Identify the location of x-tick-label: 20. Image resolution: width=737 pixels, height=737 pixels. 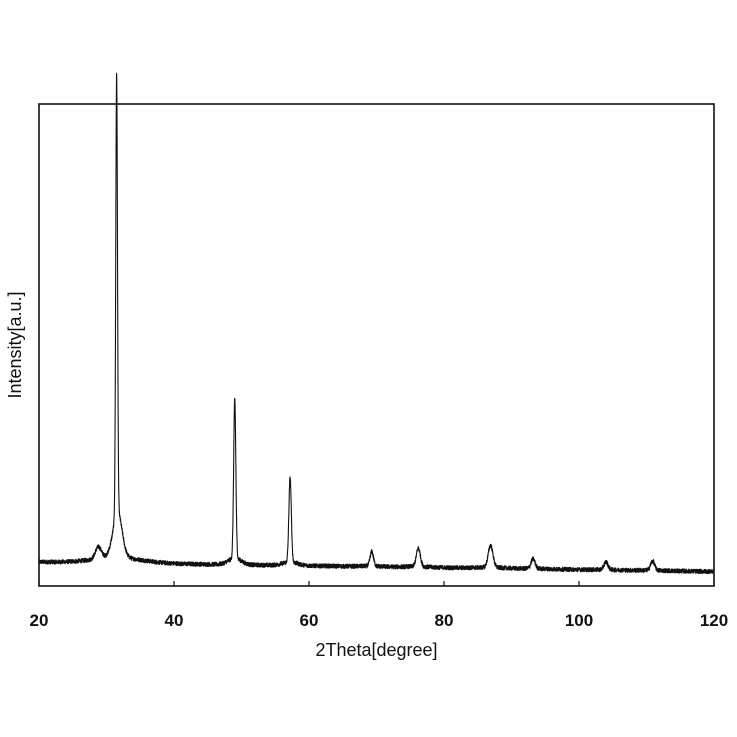
(39, 620).